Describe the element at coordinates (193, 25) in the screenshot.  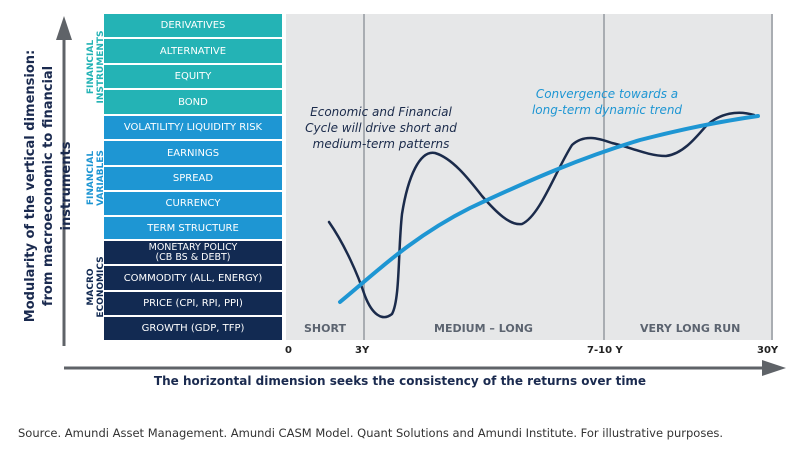
I see `box-derivatives: DERIVATIVES` at that location.